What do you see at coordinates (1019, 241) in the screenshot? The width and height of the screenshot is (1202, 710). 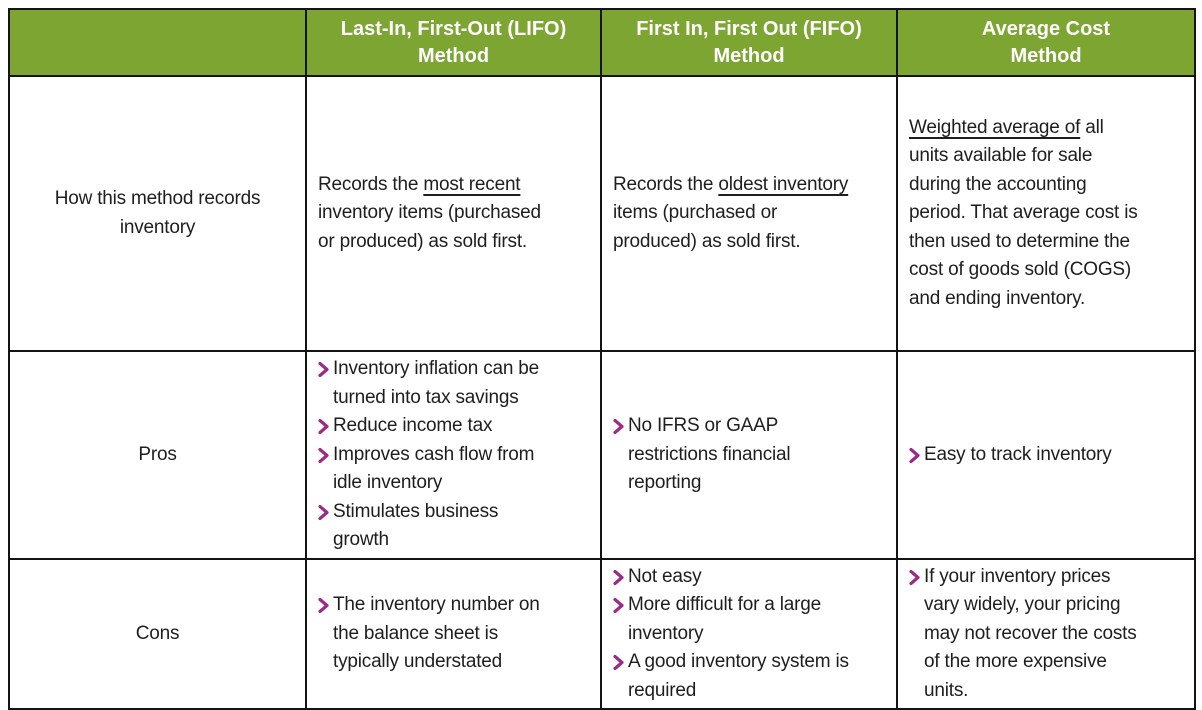 I see `text-run: then used to determine the` at bounding box center [1019, 241].